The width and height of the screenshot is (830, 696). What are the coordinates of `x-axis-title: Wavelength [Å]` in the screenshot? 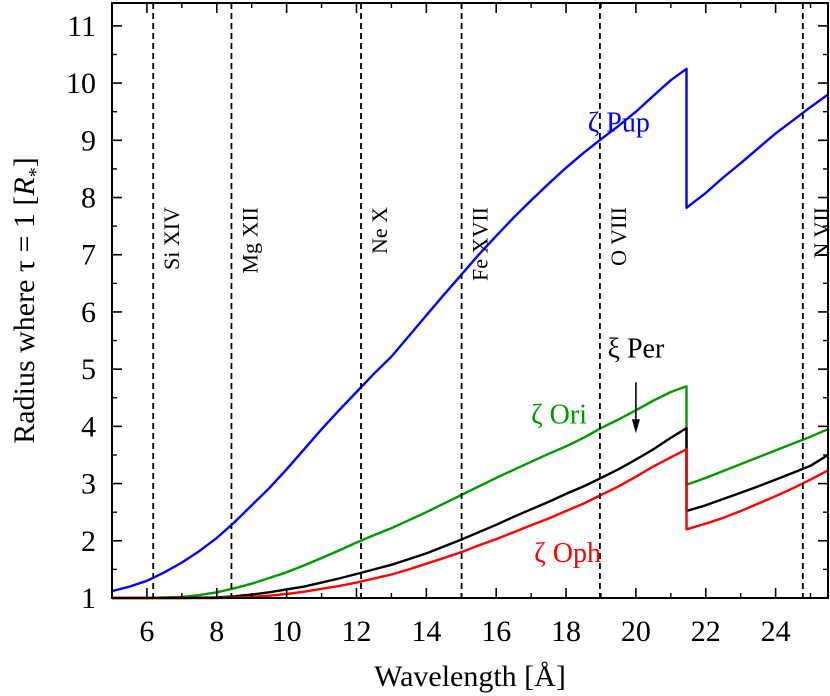 It's located at (470, 676).